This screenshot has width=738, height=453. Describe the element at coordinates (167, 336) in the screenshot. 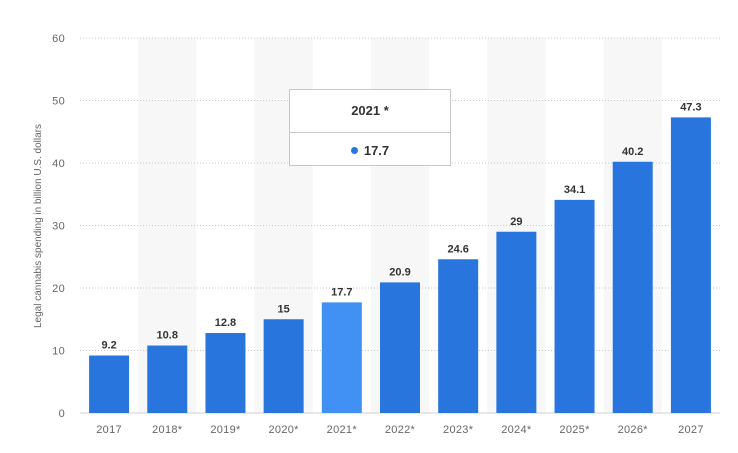

I see `data-label-1: 10.8` at that location.